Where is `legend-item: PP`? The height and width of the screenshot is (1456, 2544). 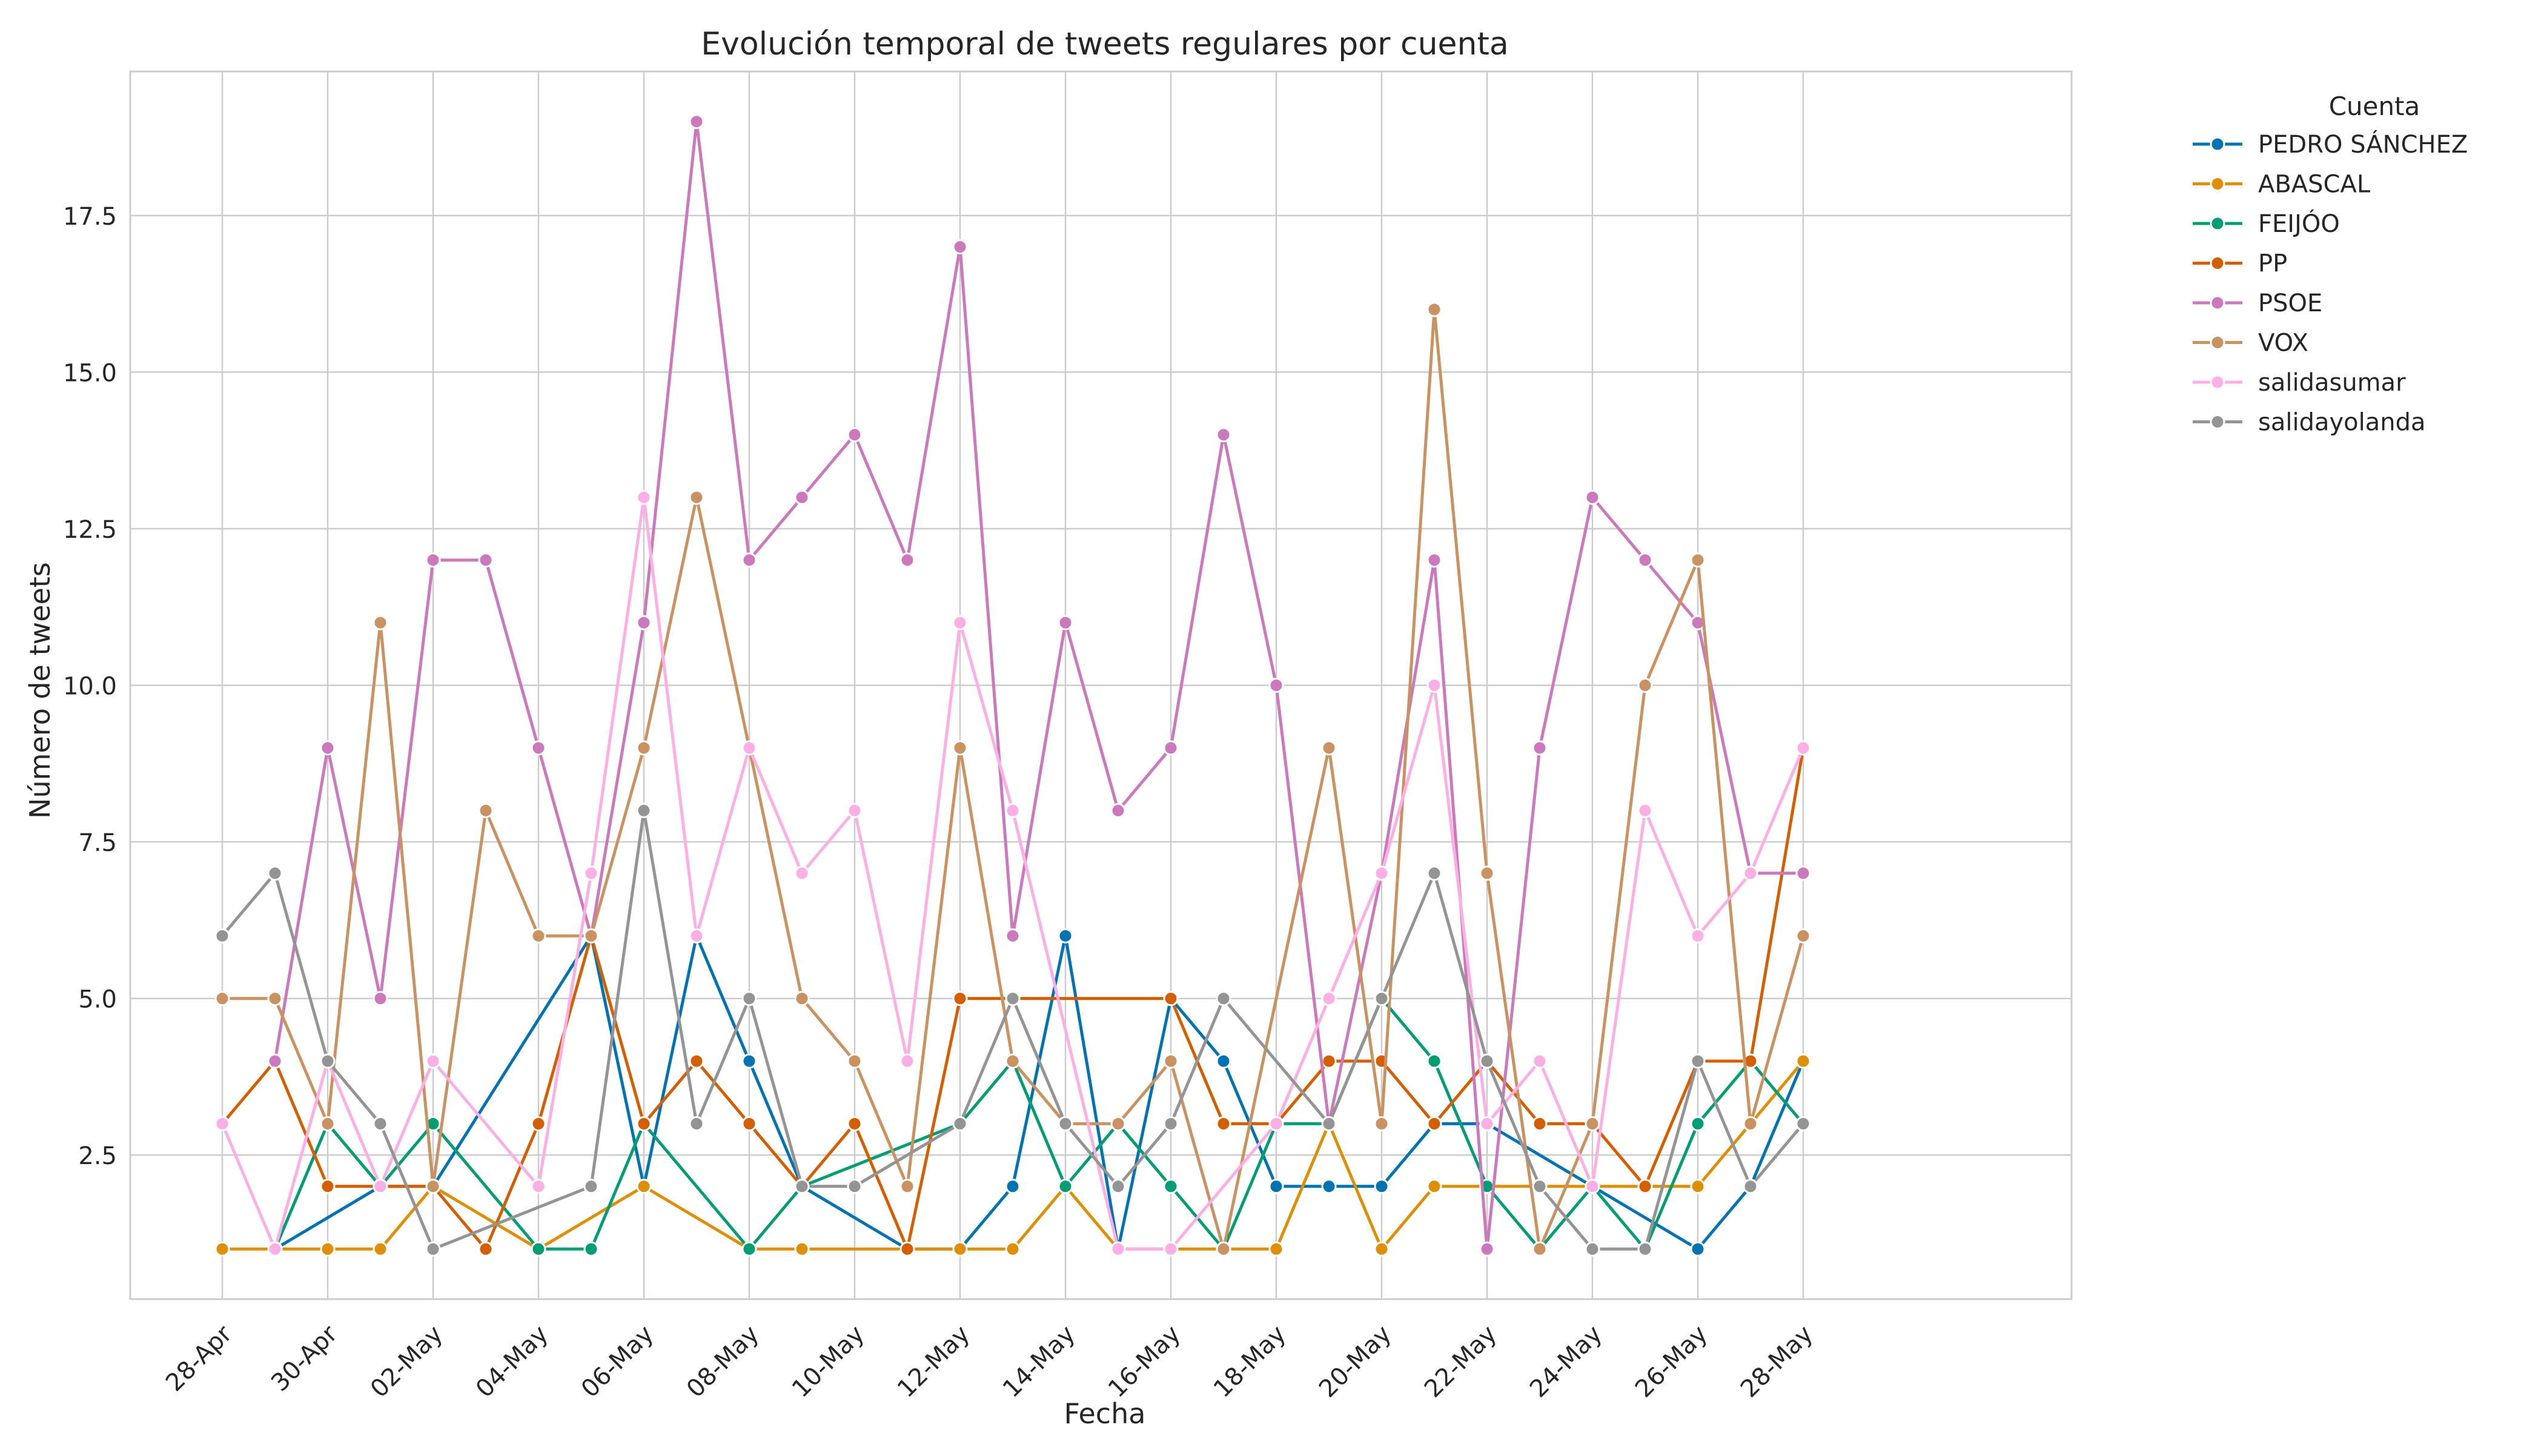 legend-item: PP is located at coordinates (2240, 264).